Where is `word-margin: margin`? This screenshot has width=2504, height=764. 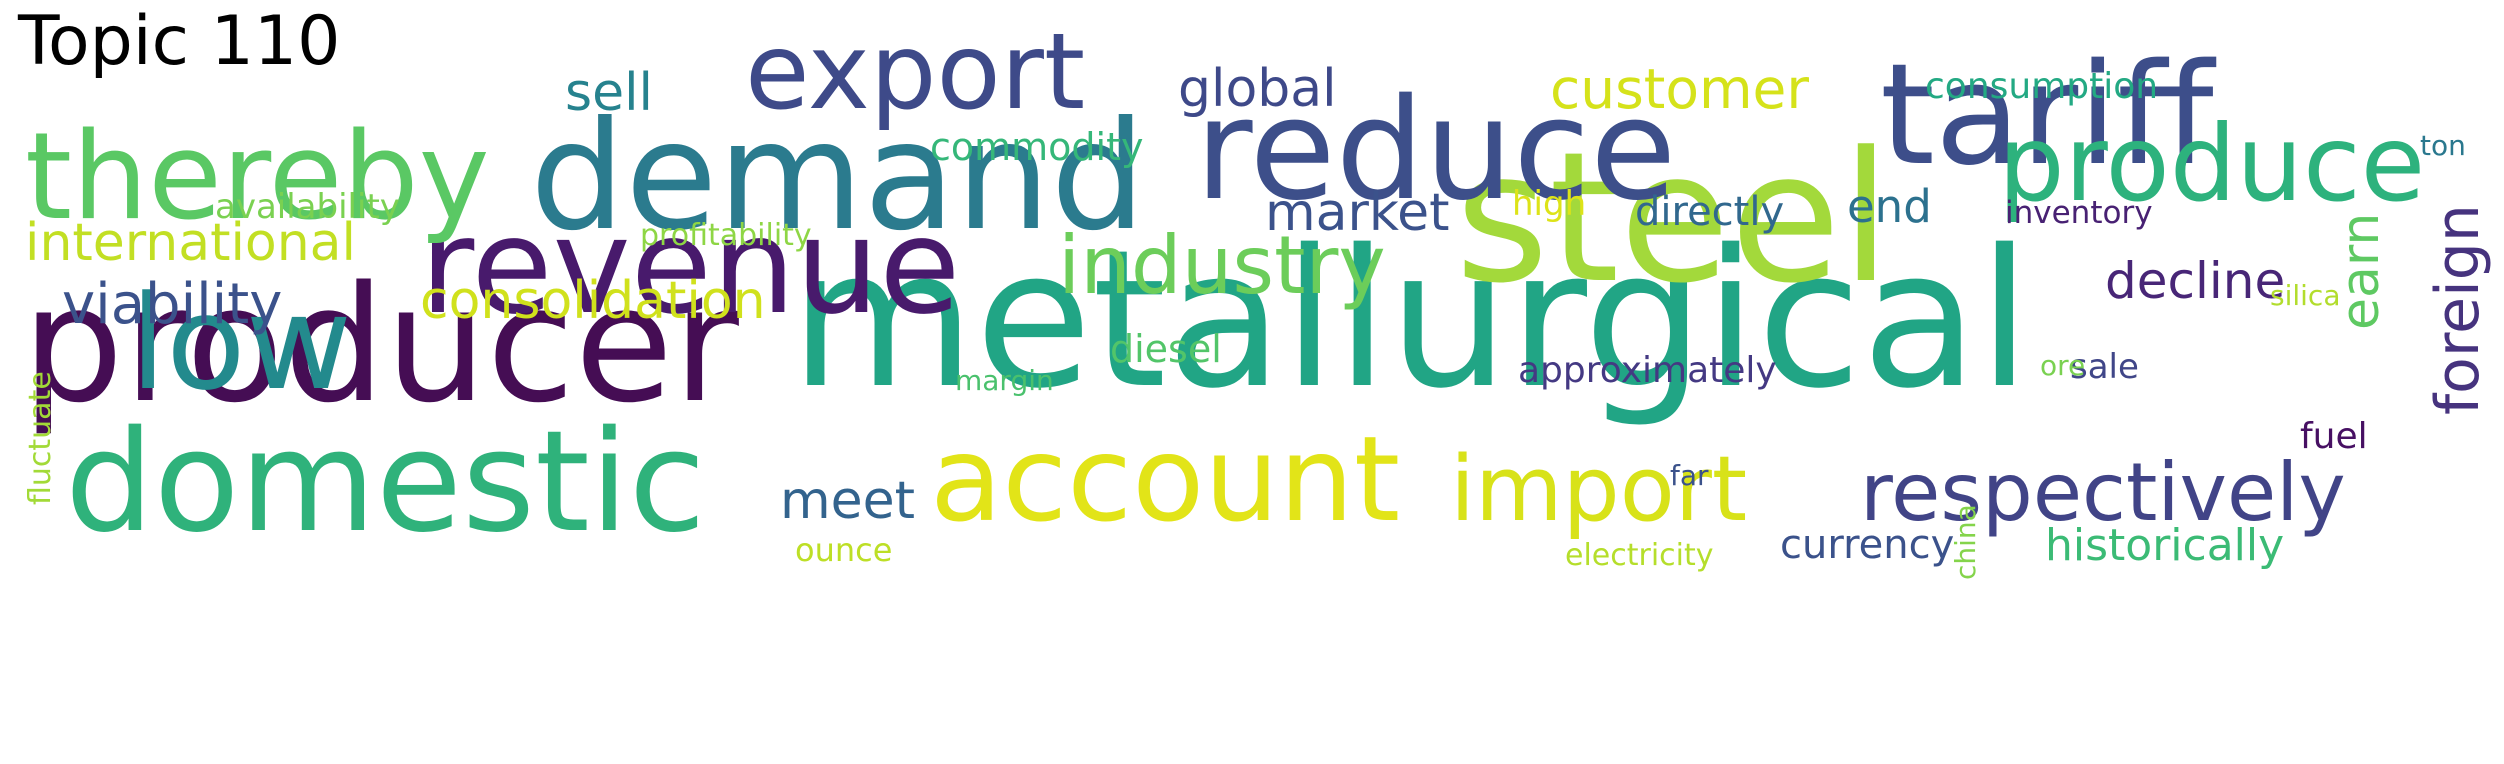 word-margin: margin is located at coordinates (1004, 380).